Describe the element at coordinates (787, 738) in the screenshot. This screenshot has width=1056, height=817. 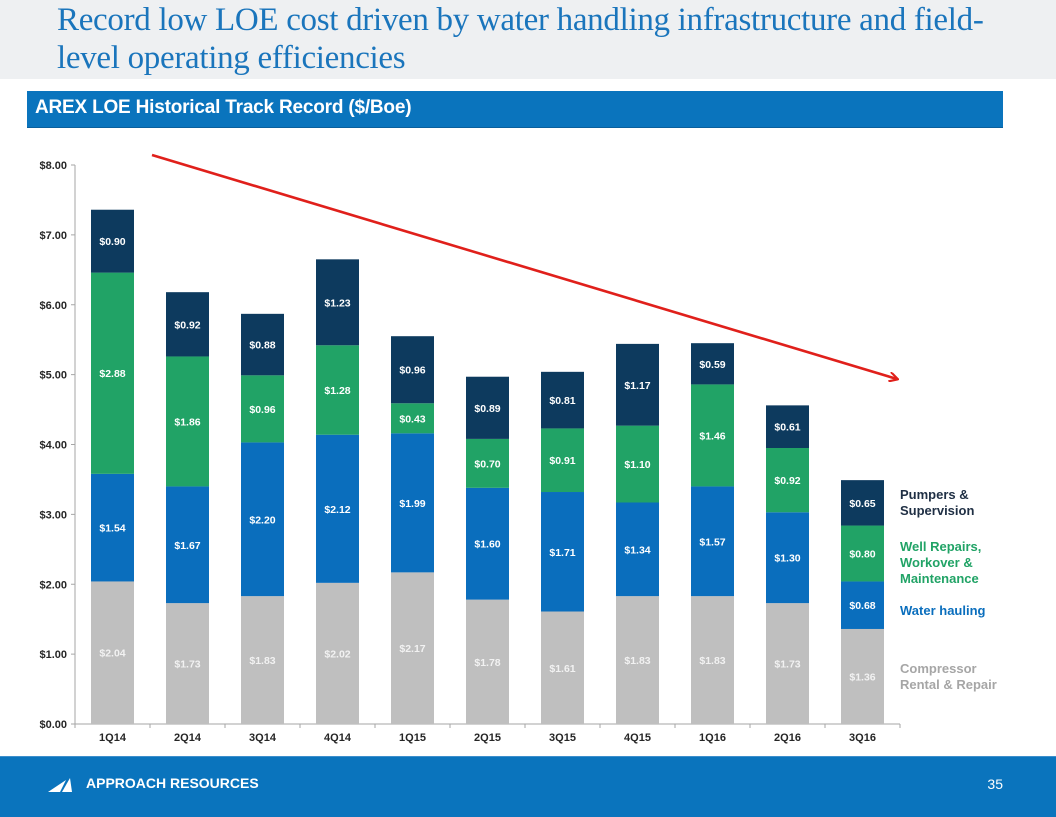
I see `x-tick-label: 2Q16` at that location.